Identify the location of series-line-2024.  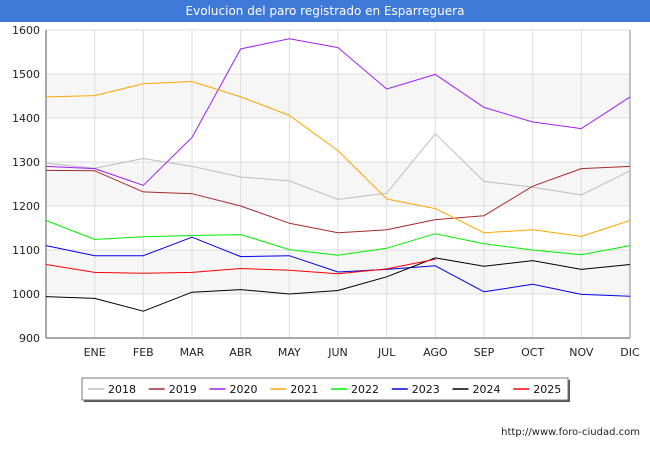
(338, 284).